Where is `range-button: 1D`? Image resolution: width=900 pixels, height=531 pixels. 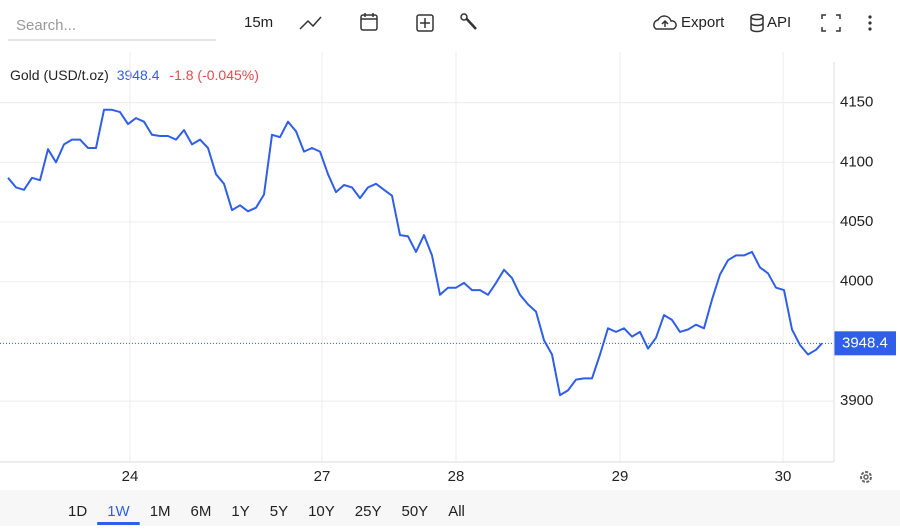
range-button: 1D is located at coordinates (77, 511).